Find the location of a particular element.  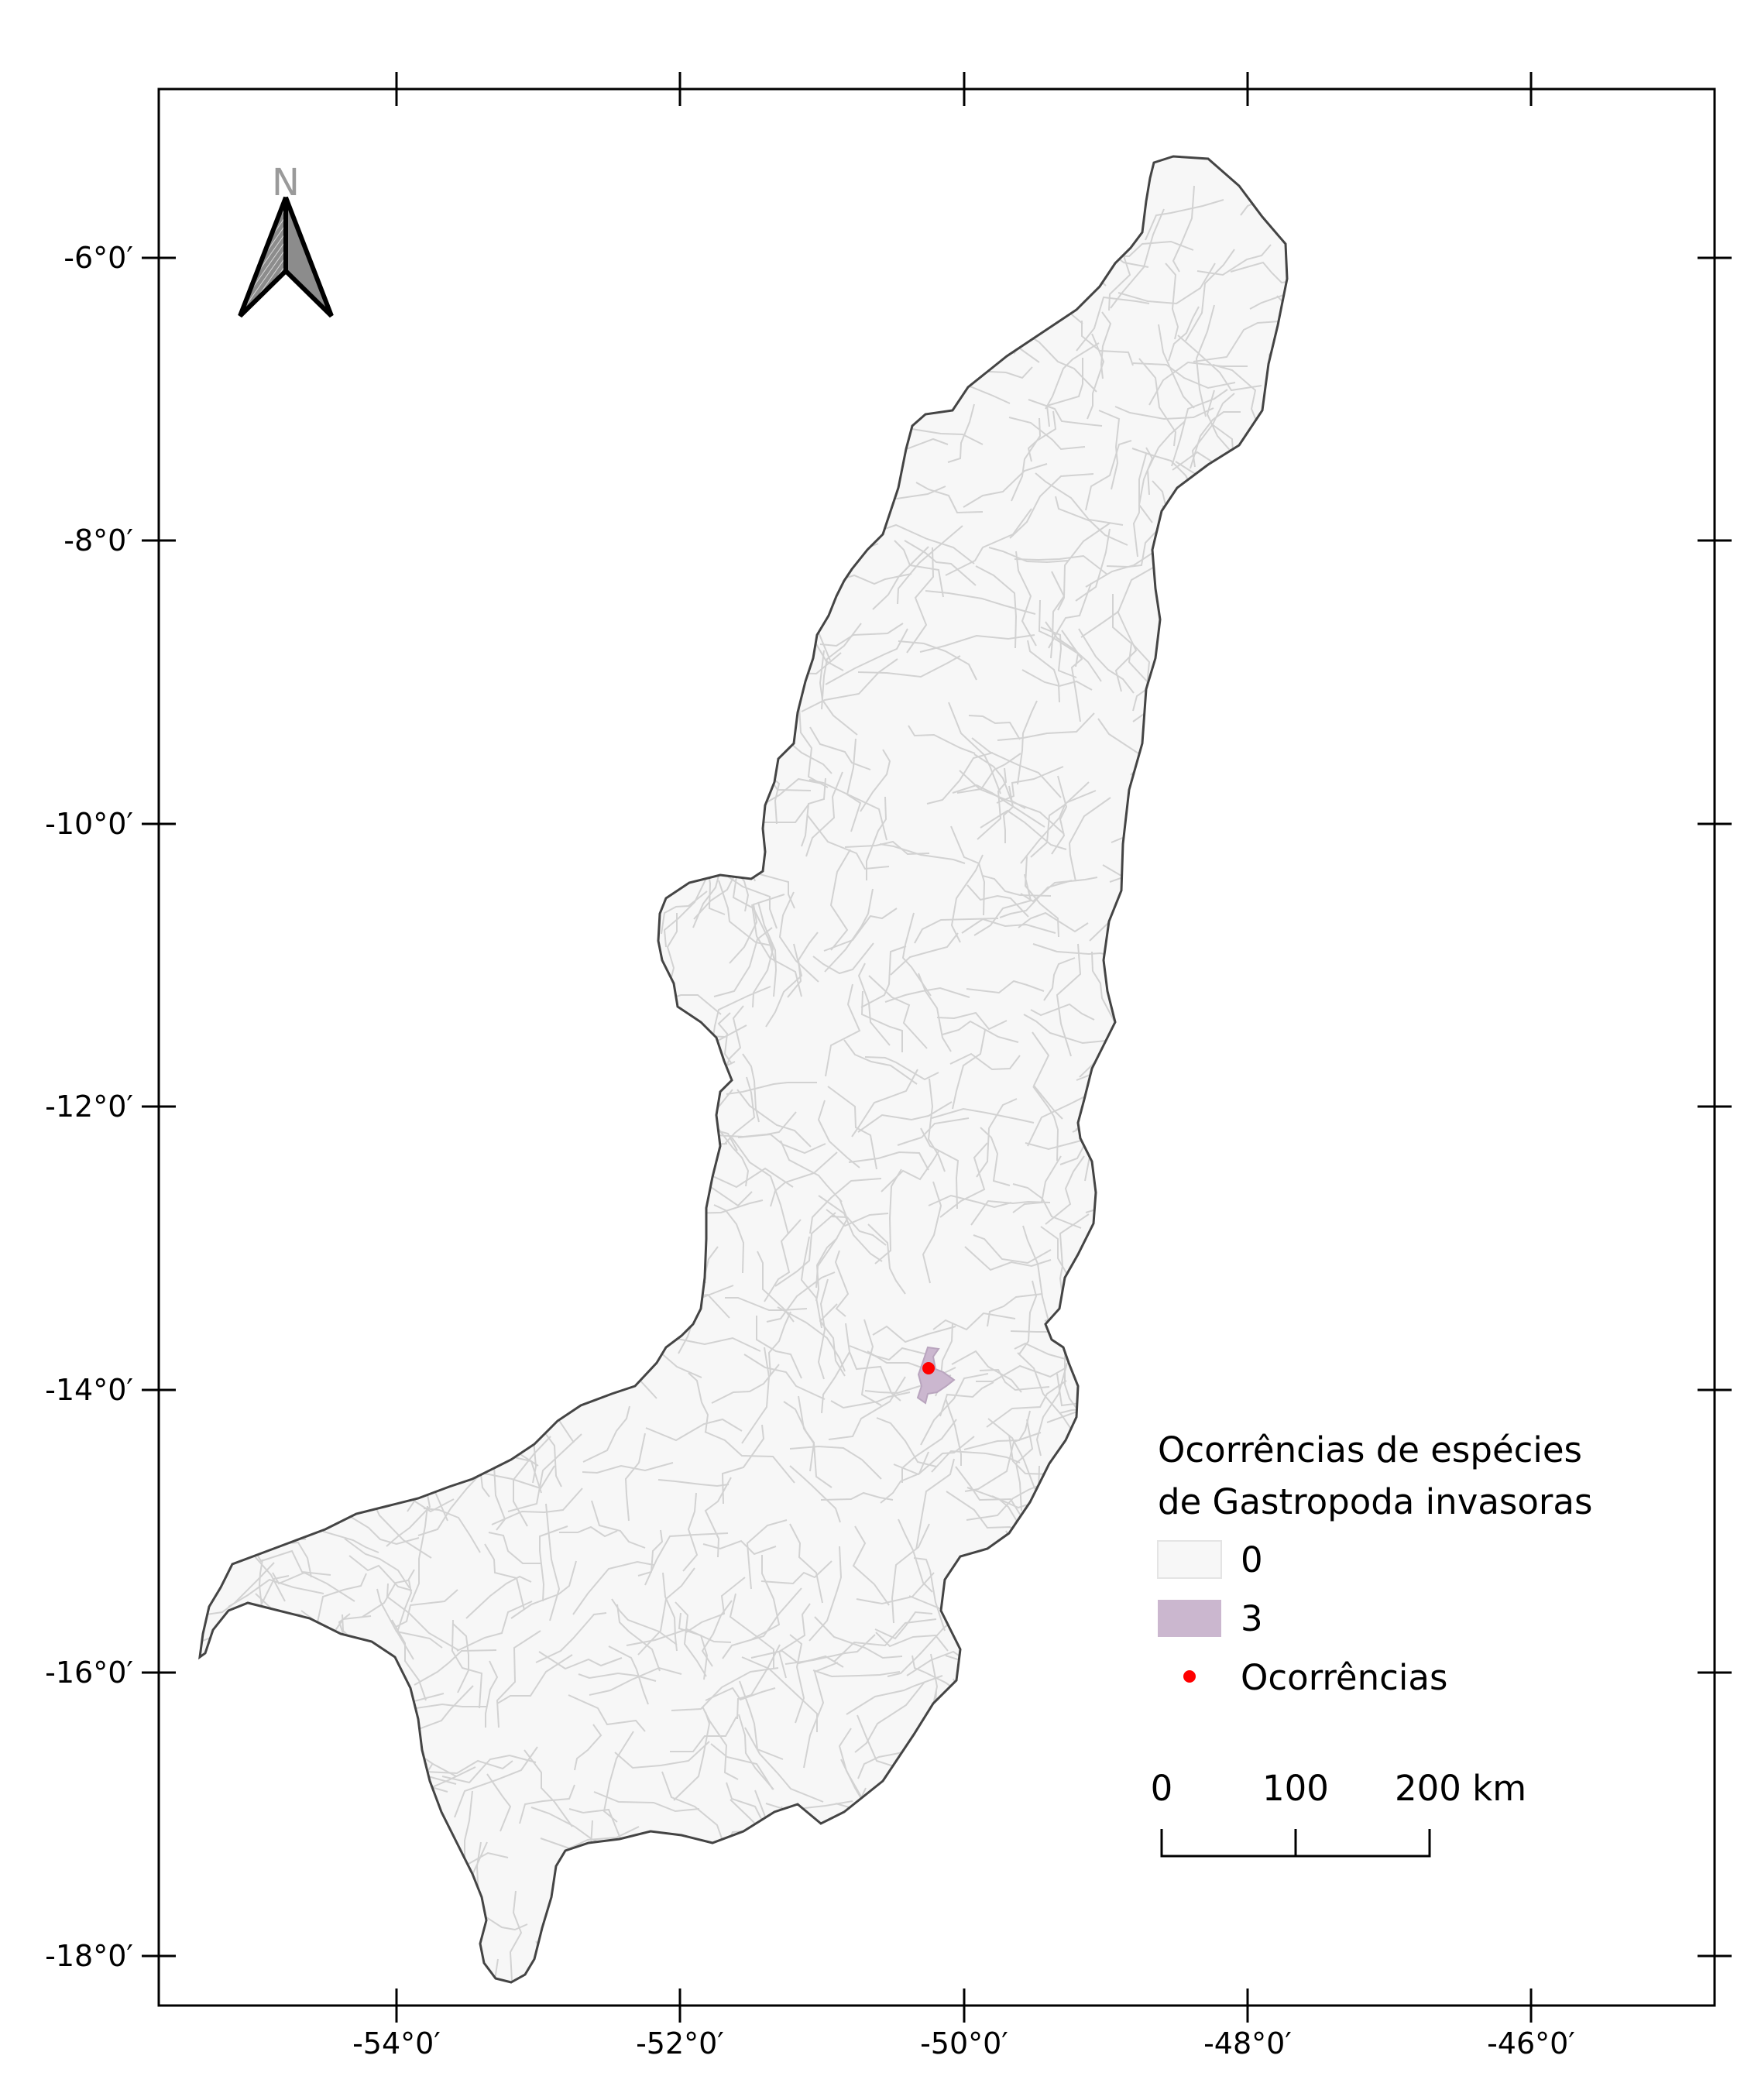

lat-label: -12°0′ is located at coordinates (89, 1106).